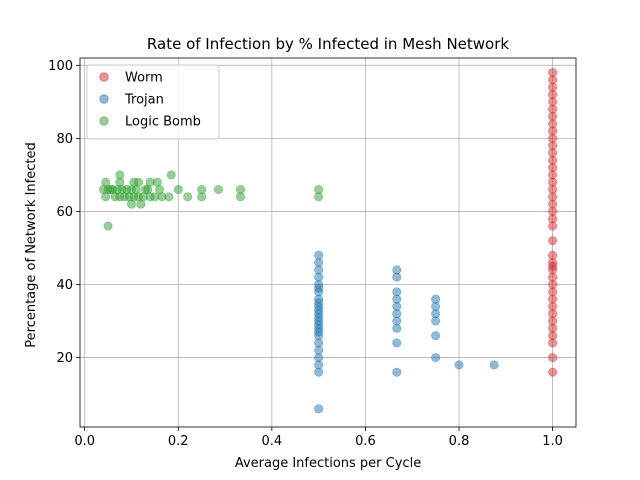 The image size is (640, 480). I want to click on x-tick-label: 0.0, so click(84, 441).